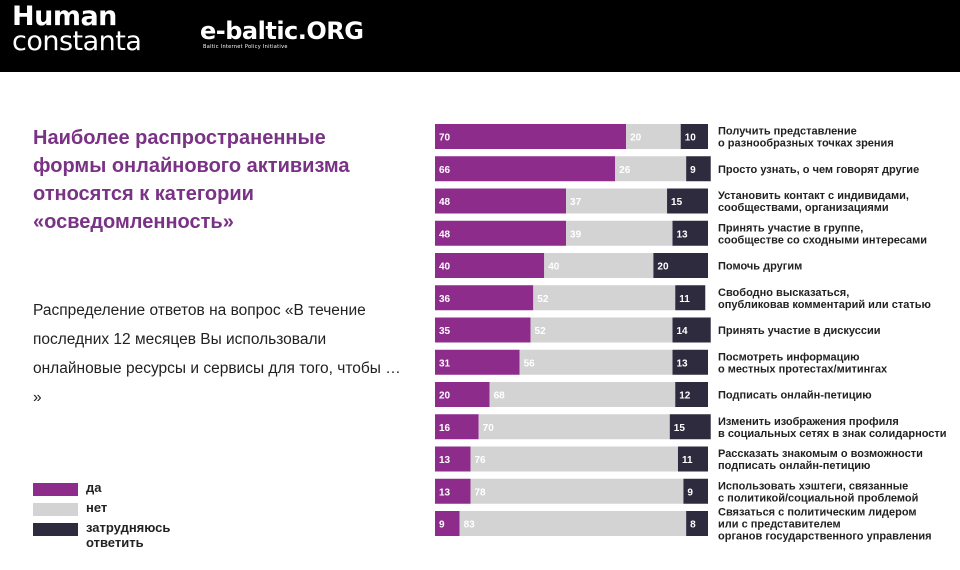 This screenshot has width=960, height=570. I want to click on bar-value-no-2: 37, so click(576, 202).